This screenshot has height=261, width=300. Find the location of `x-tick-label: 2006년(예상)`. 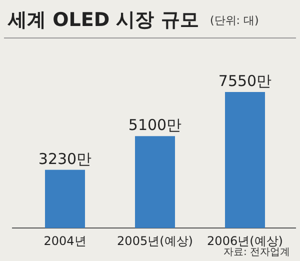

x-tick-label: 2006년(예상) is located at coordinates (245, 241).